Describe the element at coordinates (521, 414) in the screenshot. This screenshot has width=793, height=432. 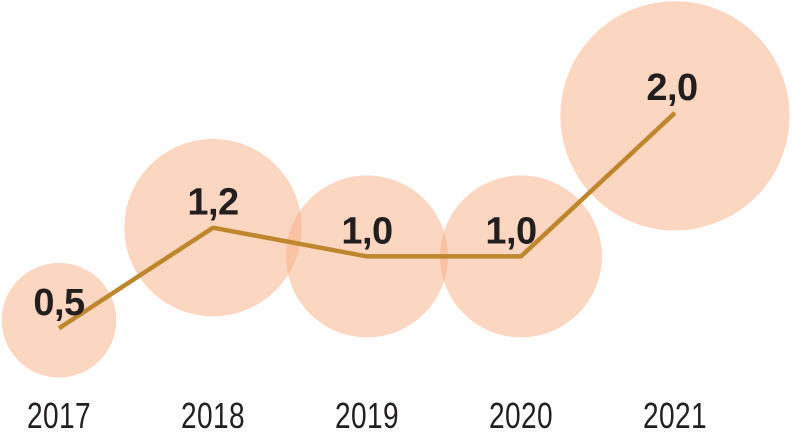
I see `x-tick-label-2020: 2020` at that location.